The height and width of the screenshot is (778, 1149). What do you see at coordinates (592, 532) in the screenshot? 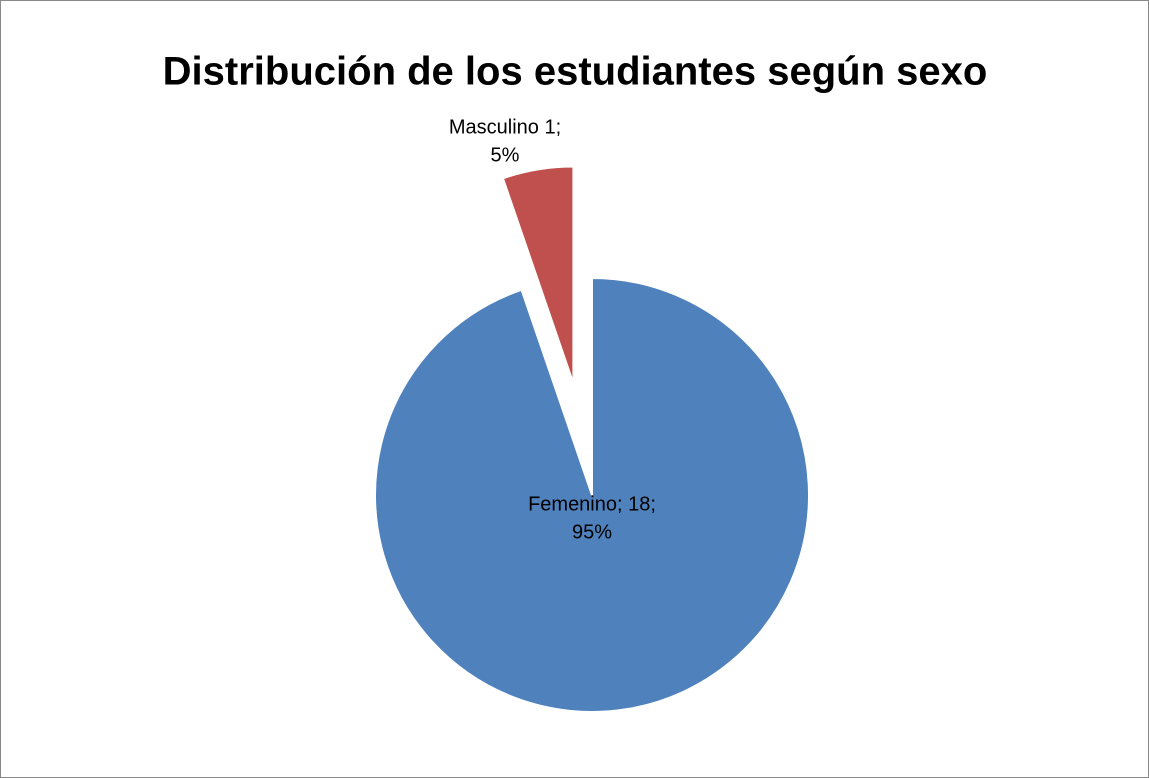
I see `data-label: 95%` at bounding box center [592, 532].